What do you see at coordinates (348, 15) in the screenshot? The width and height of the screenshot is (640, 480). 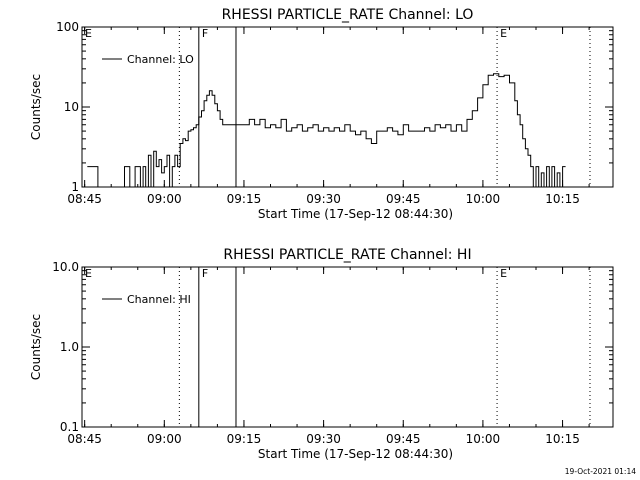 I see `chart-title: RHESSI PARTICLE_RATE Channel: LO` at bounding box center [348, 15].